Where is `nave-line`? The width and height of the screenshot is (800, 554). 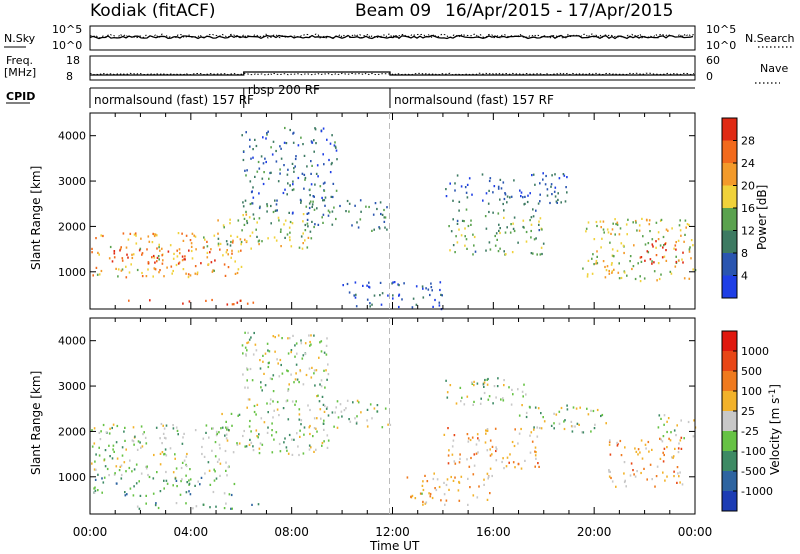 nave-line is located at coordinates (392, 74).